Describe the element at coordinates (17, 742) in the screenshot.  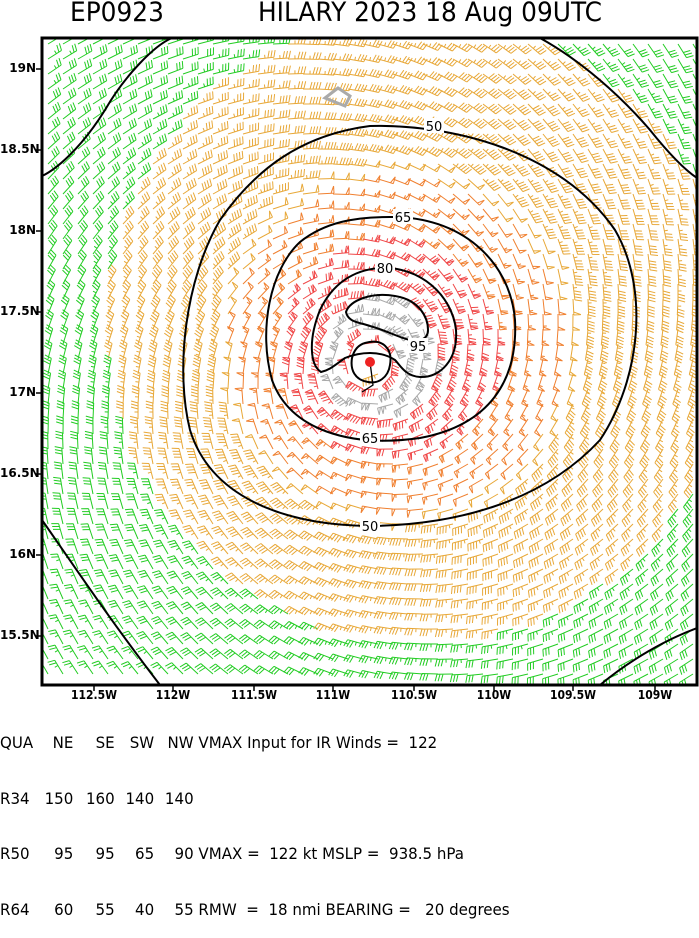
I see `qua-label: QUA` at that location.